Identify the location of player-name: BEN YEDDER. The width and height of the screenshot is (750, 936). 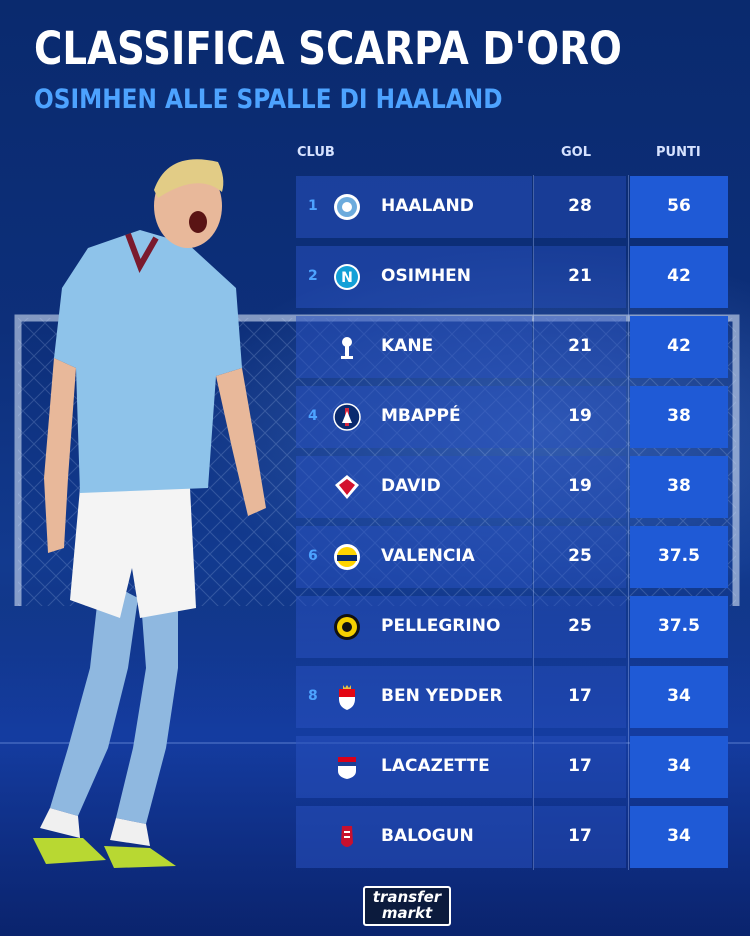
(442, 696).